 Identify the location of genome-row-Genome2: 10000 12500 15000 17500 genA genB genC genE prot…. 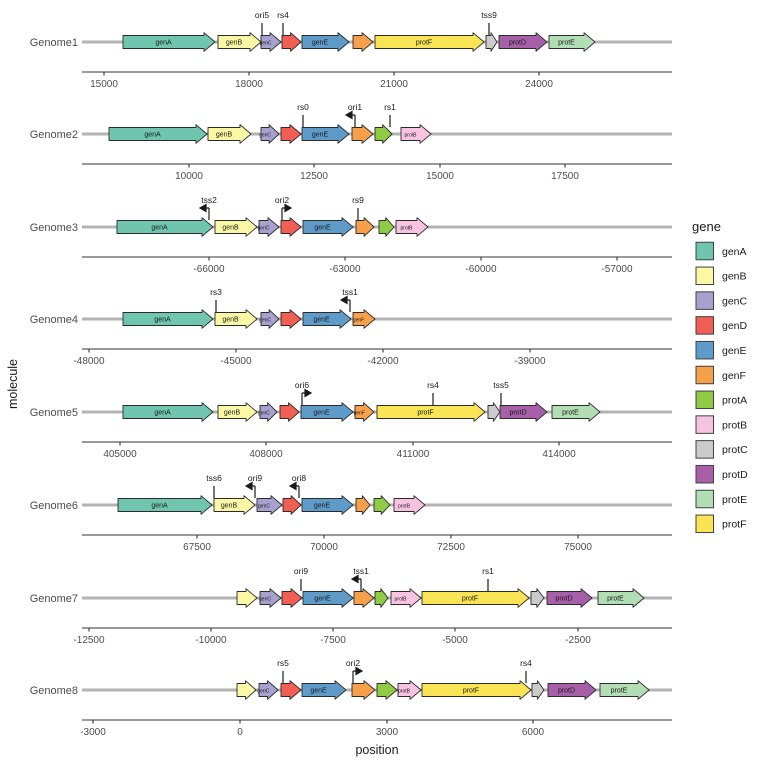
(351, 142).